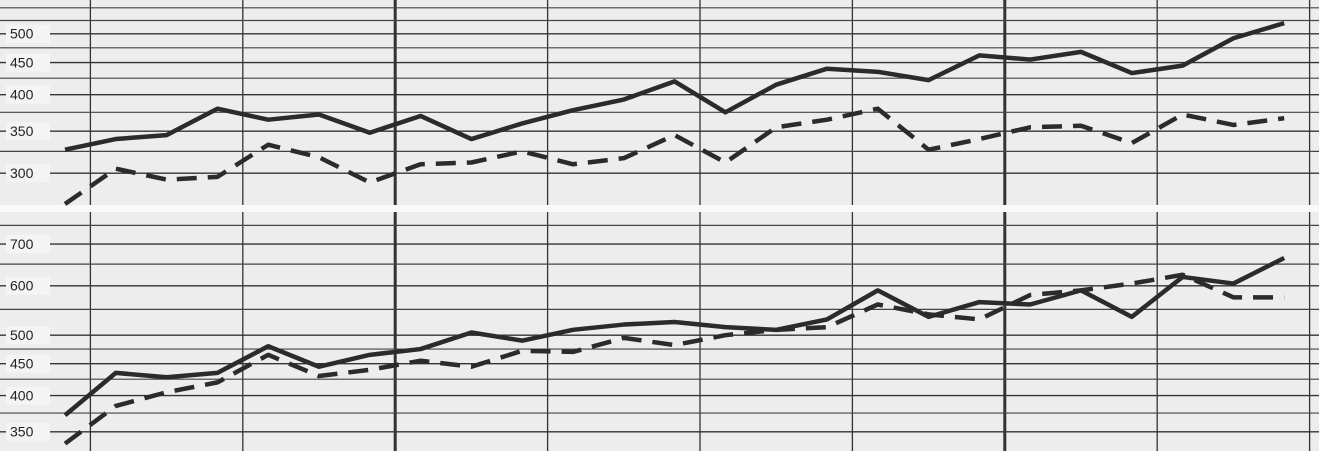 The height and width of the screenshot is (451, 1319). I want to click on y-tick-label: 300, so click(22, 173).